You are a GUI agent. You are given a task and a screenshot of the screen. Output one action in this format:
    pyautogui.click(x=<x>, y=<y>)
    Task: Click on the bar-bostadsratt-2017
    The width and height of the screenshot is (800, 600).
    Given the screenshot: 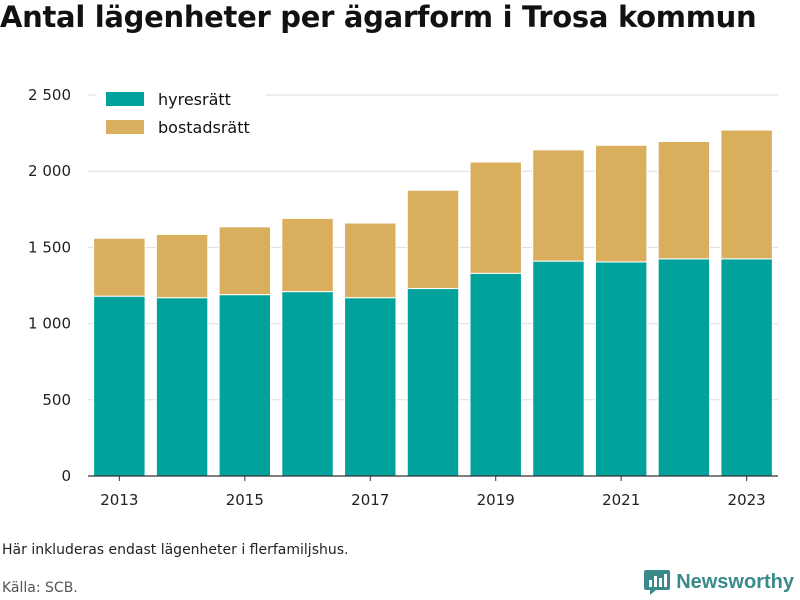 What is the action you would take?
    pyautogui.click(x=370, y=260)
    